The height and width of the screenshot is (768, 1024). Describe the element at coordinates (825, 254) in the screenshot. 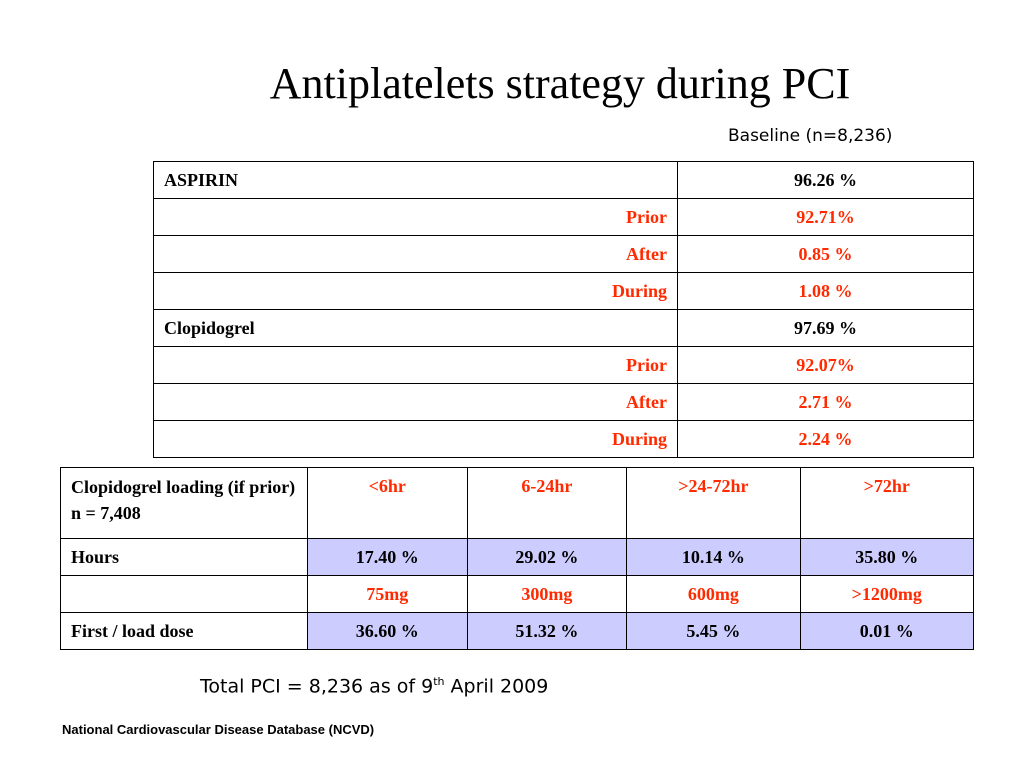

I see `row-value: 0.85 %` at that location.